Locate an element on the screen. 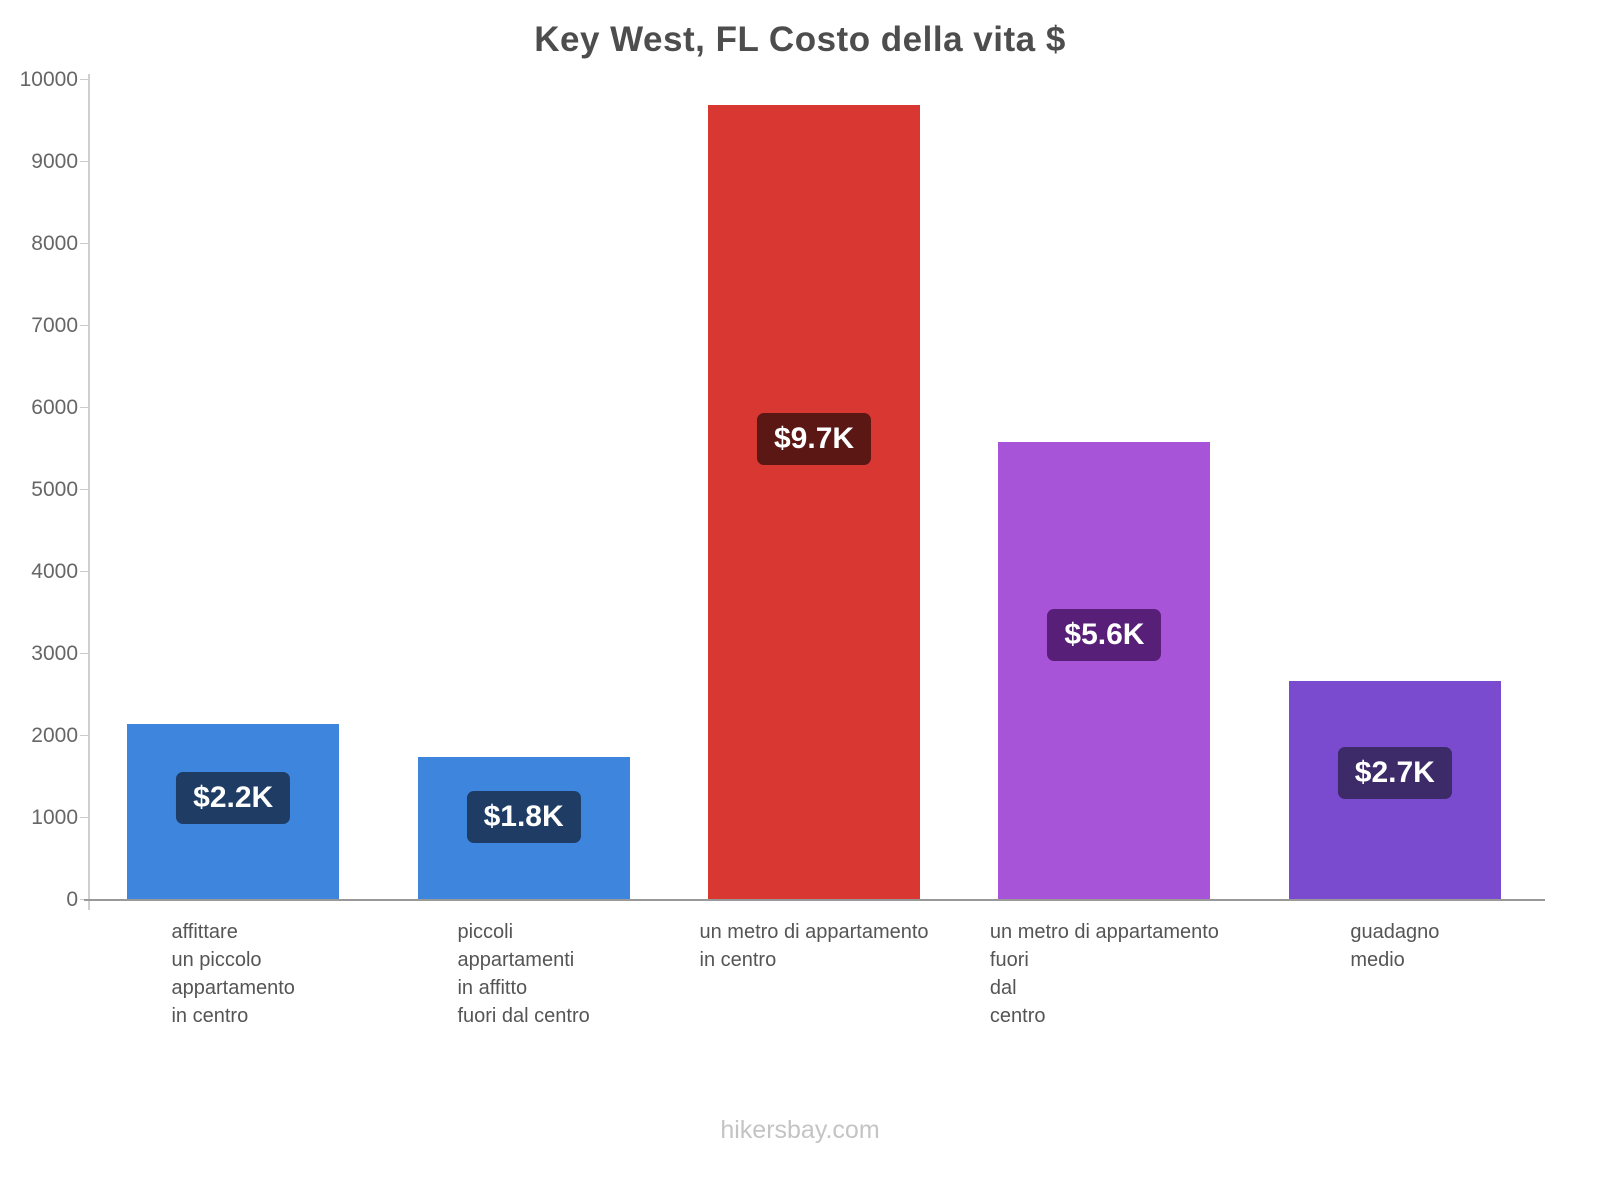  bar-5: $2.7K is located at coordinates (1394, 790).